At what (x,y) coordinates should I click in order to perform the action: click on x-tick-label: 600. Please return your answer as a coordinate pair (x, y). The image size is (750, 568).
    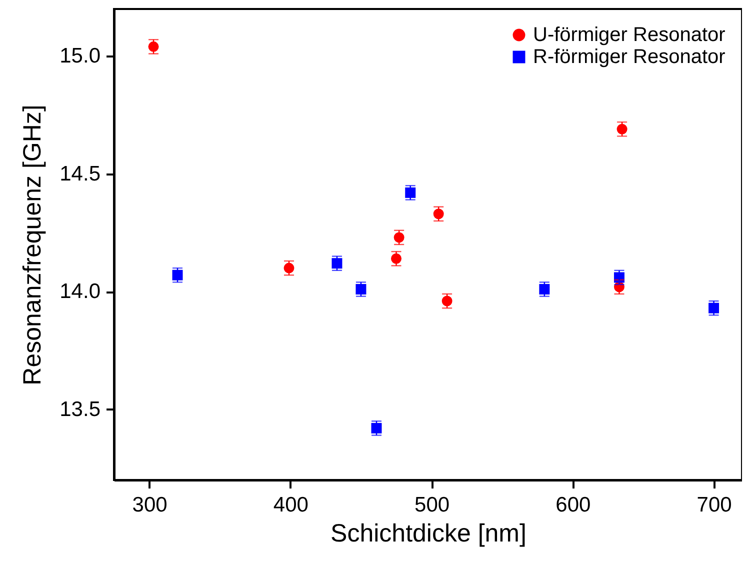
    Looking at the image, I should click on (573, 505).